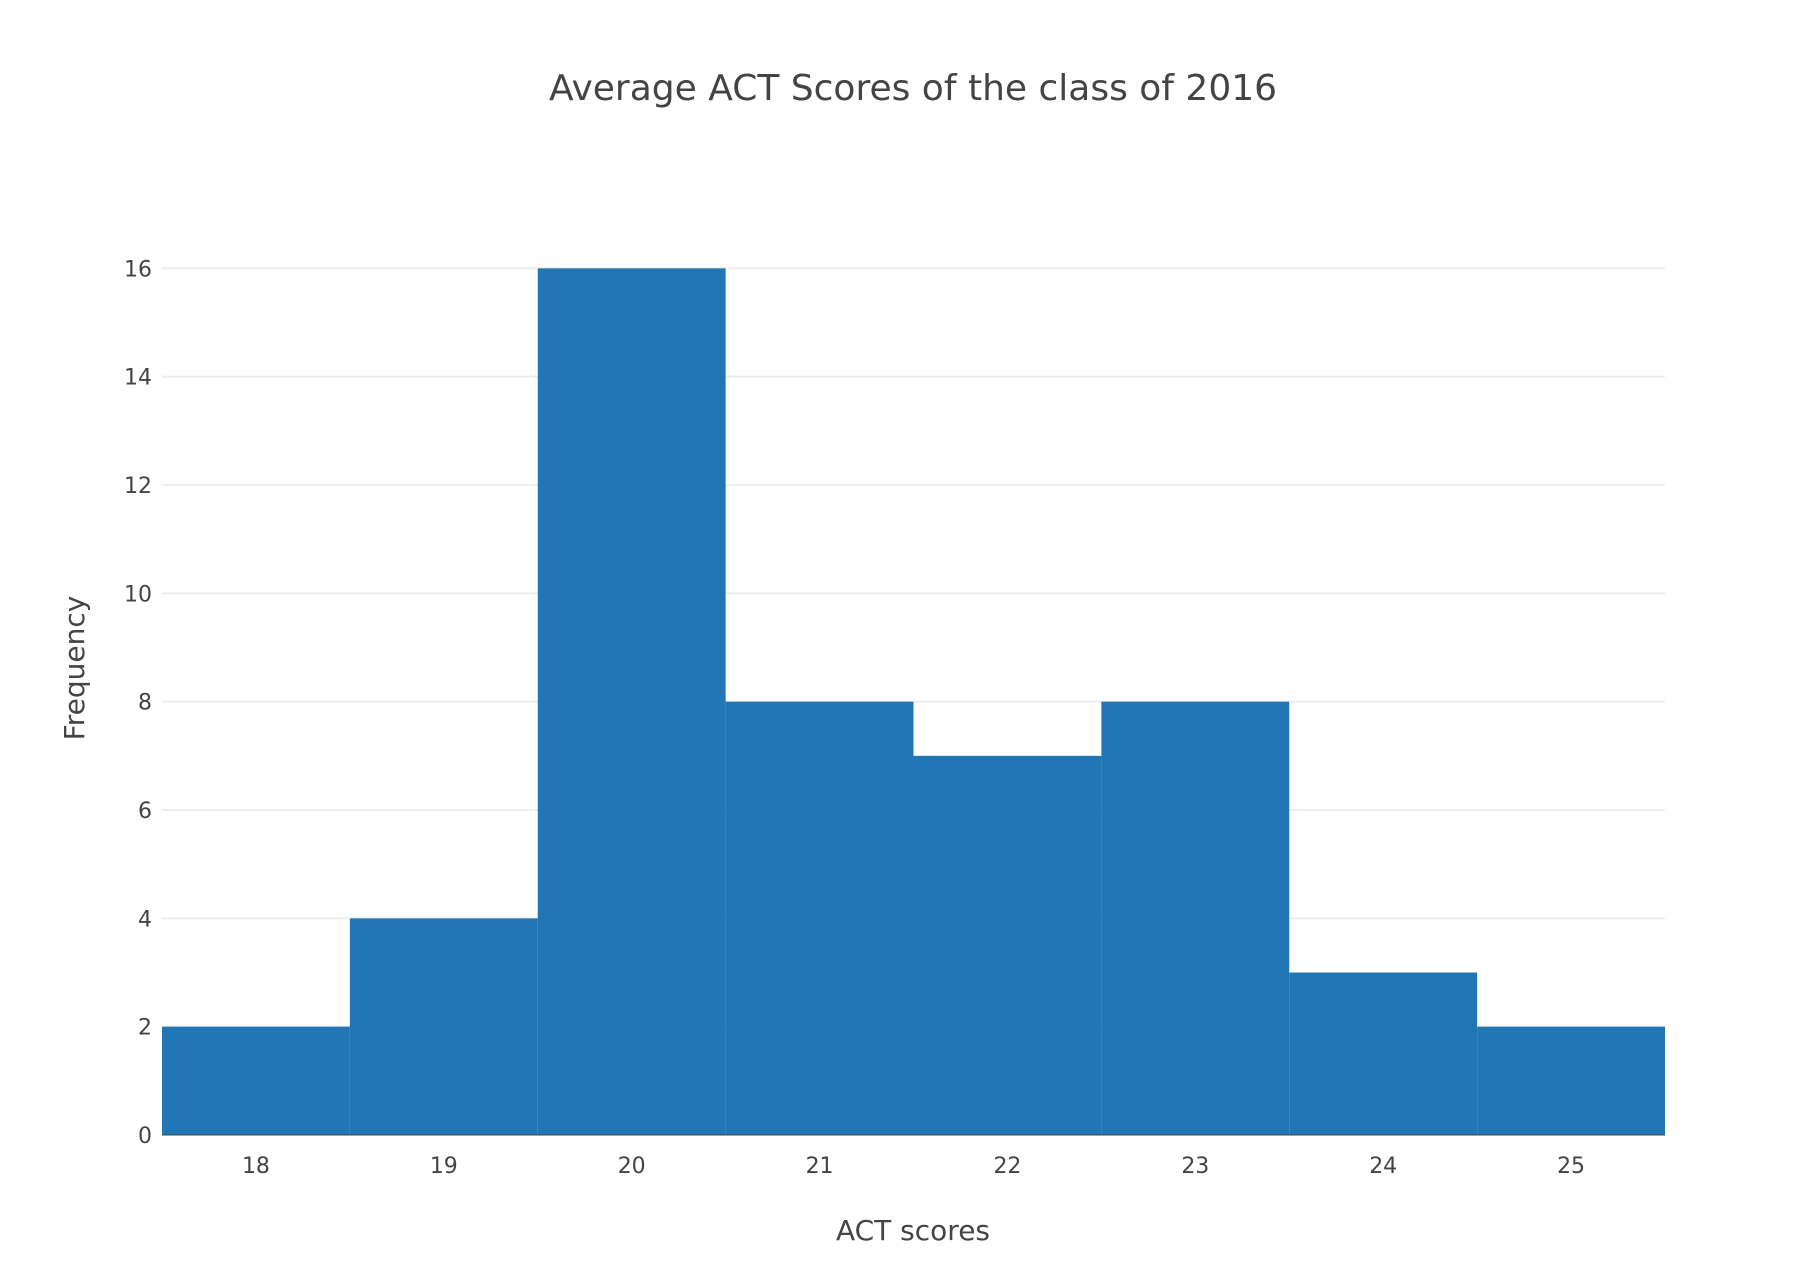 The width and height of the screenshot is (1810, 1288). I want to click on chart-title: Average ACT Scores of the class of 2016, so click(913, 88).